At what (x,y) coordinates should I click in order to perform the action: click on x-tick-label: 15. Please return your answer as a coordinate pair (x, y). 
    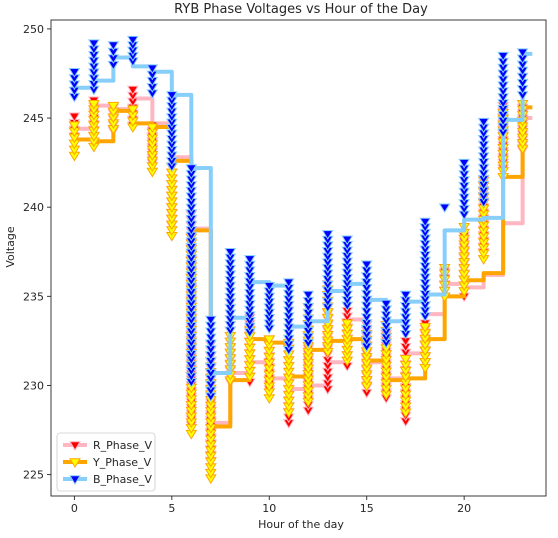
    Looking at the image, I should click on (367, 508).